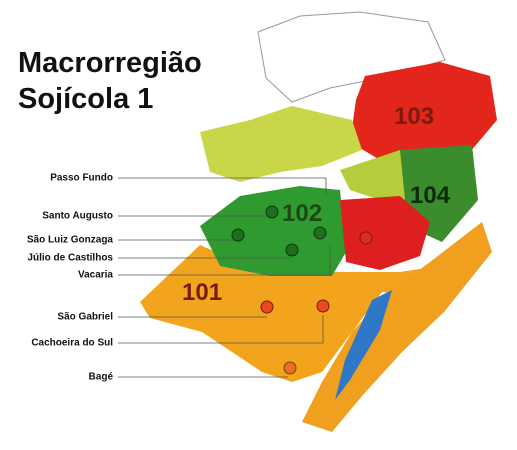  I want to click on region-center-red, so click(385, 233).